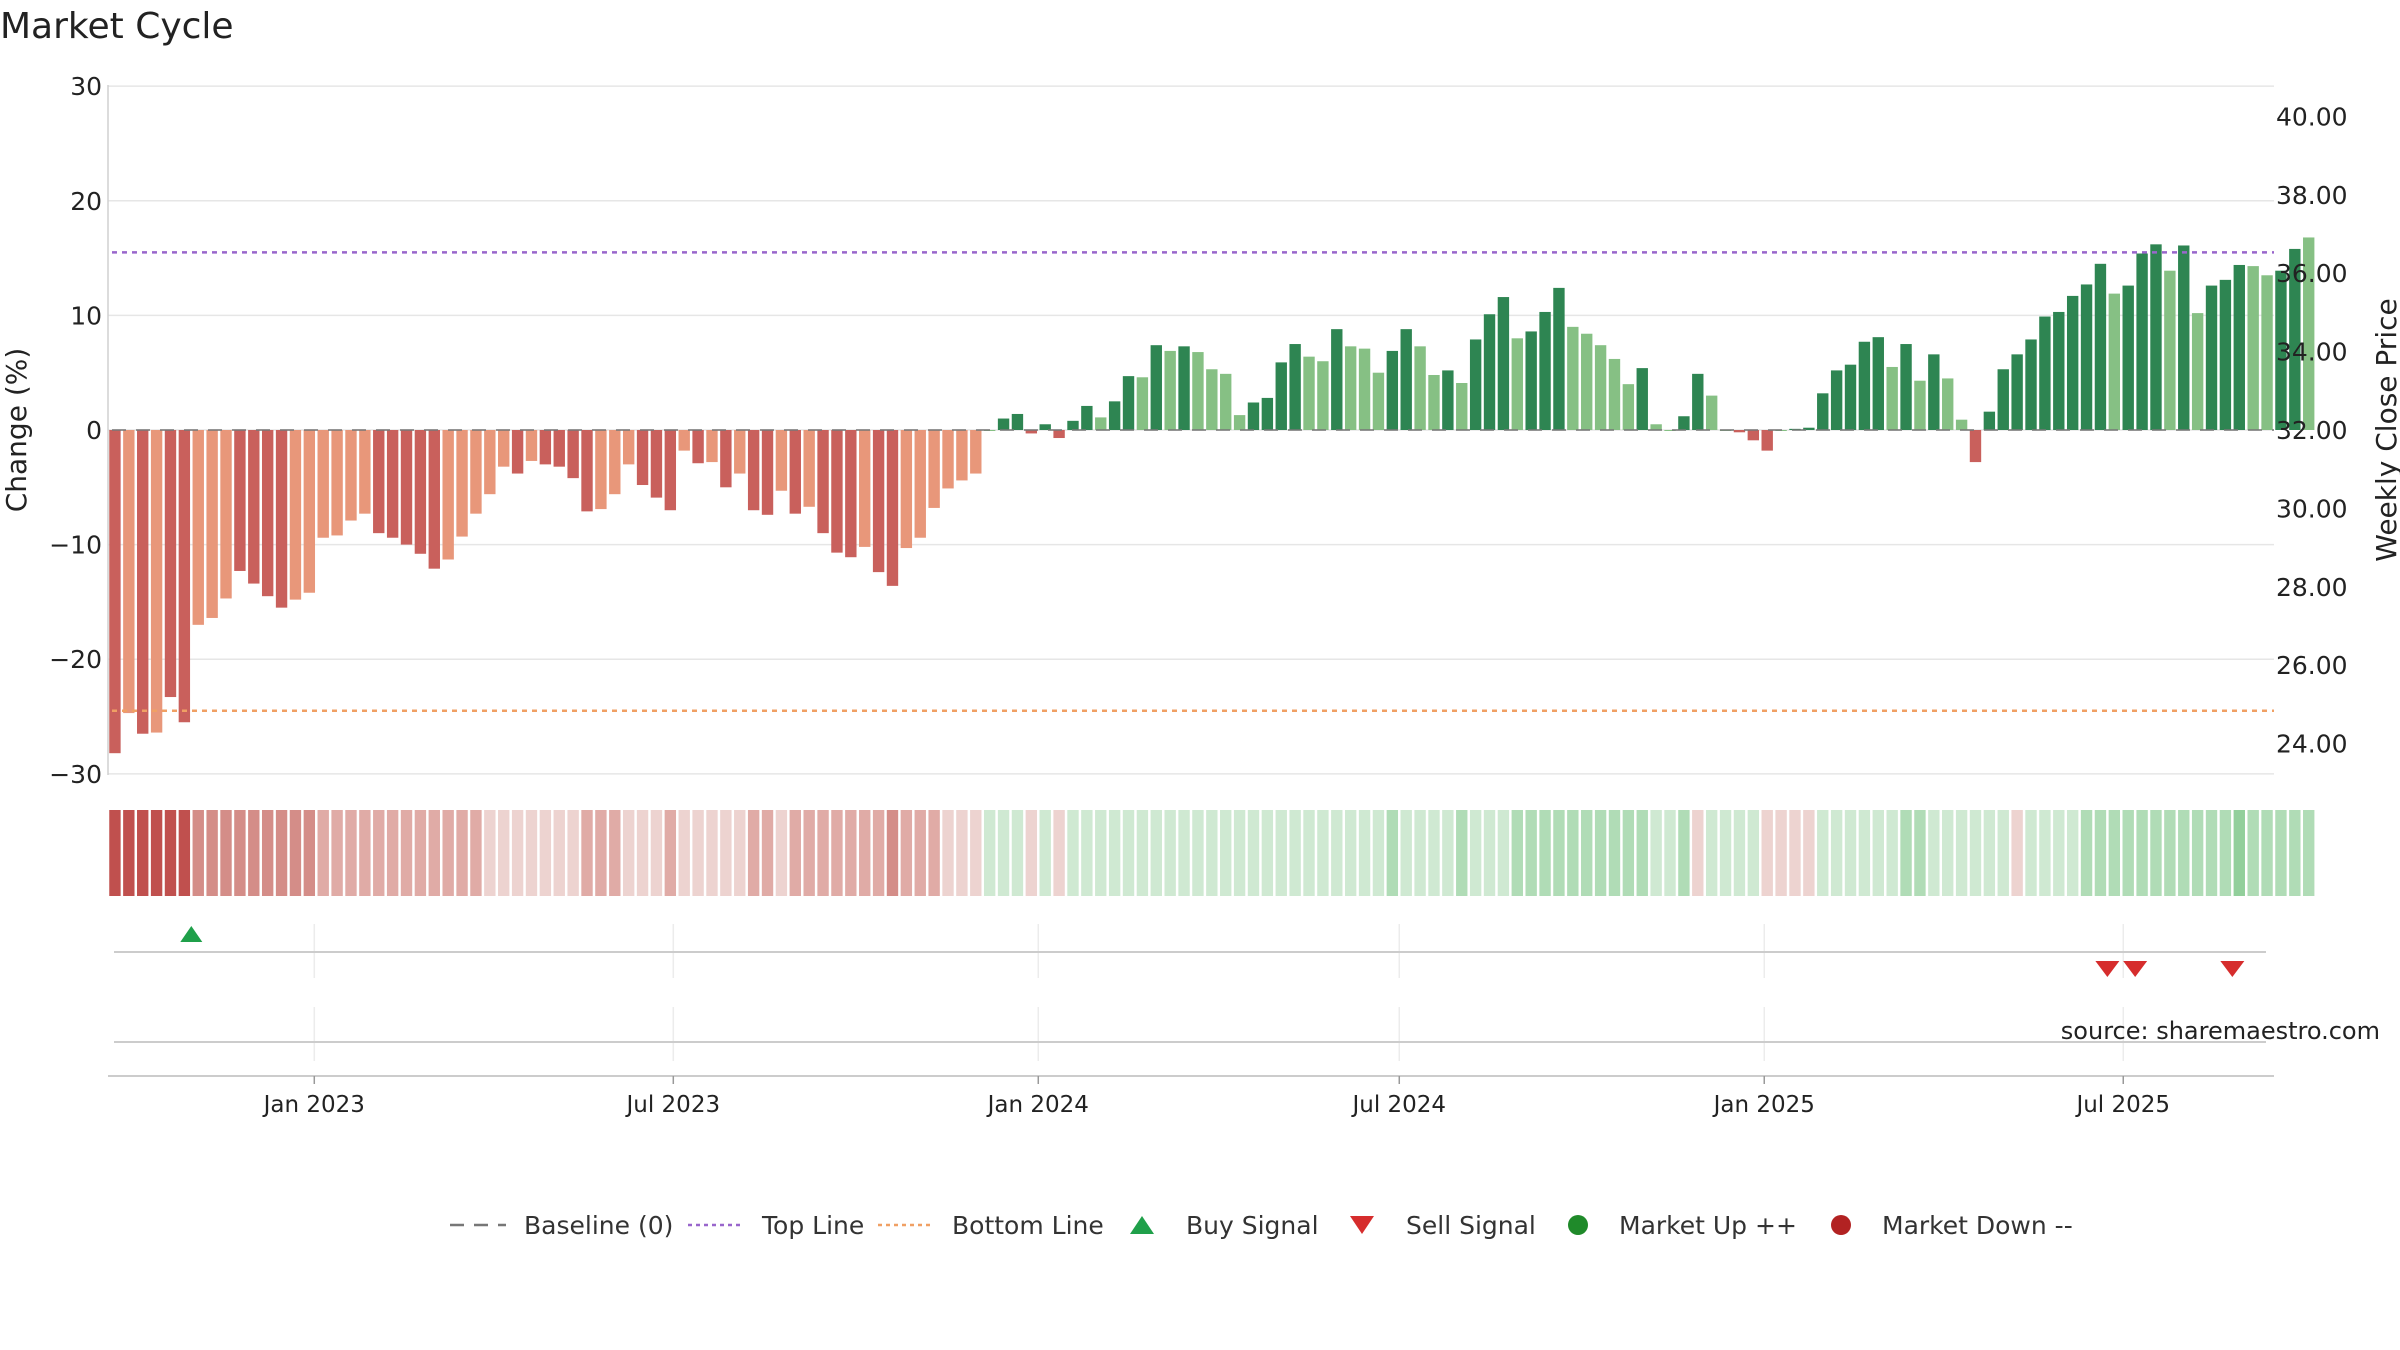  I want to click on x-tick-label: Jan 2025, so click(1763, 1105).